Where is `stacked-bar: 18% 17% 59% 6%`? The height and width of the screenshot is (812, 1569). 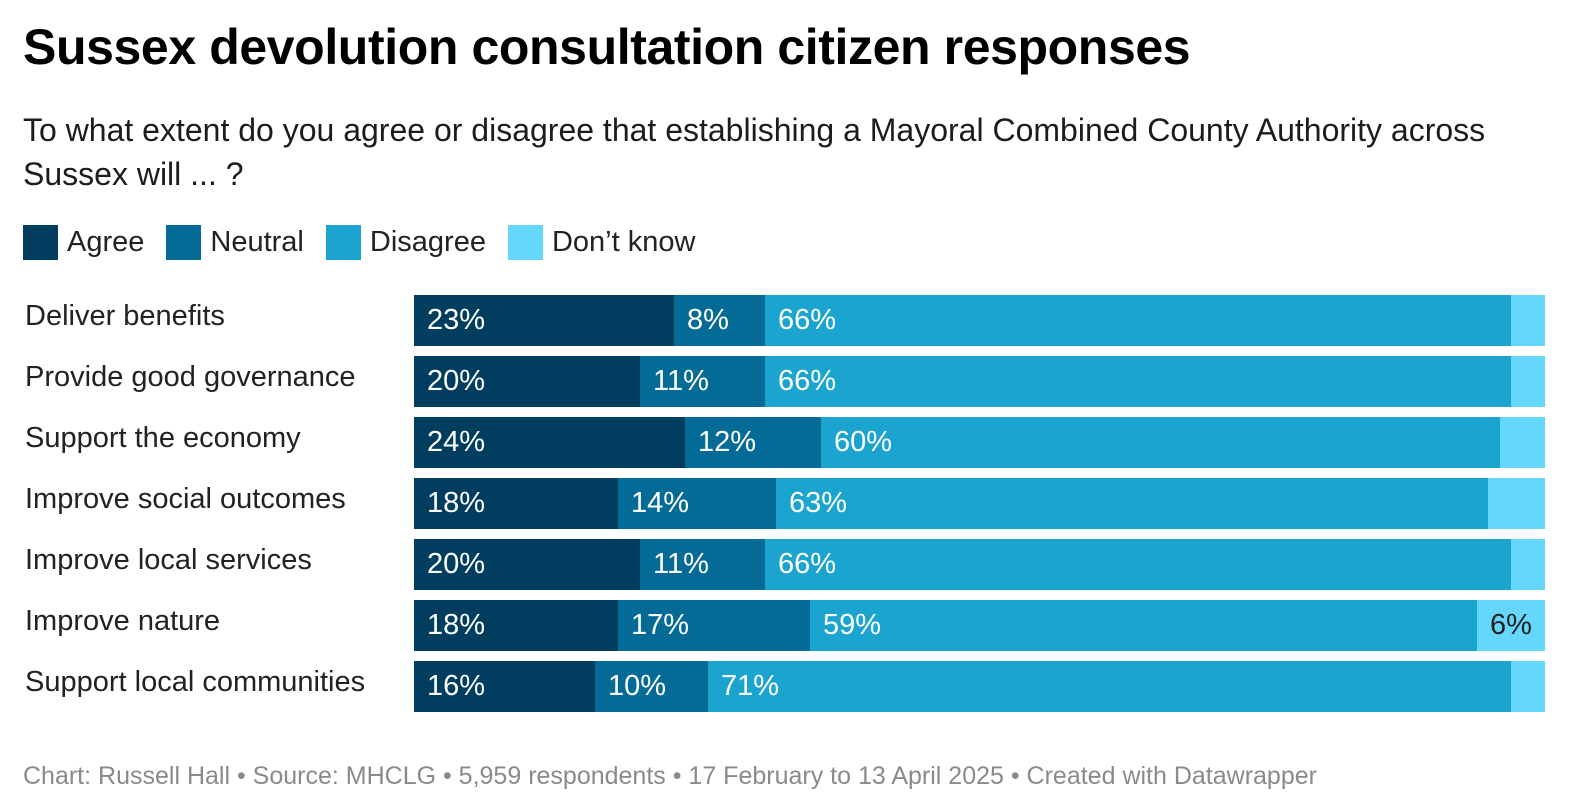
stacked-bar: 18% 17% 59% 6% is located at coordinates (979, 625).